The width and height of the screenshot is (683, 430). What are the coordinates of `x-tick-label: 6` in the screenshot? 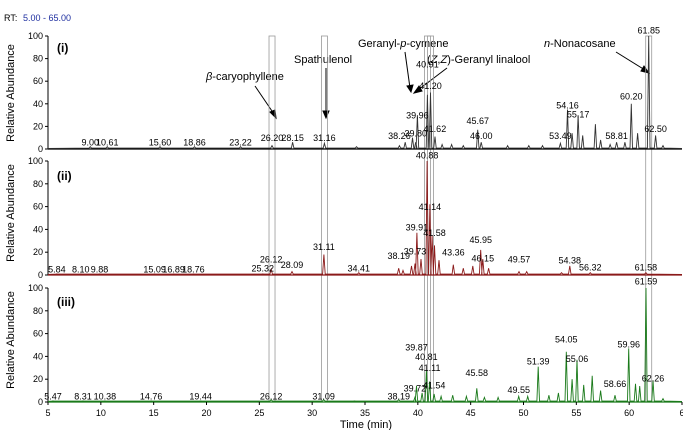 It's located at (681, 413).